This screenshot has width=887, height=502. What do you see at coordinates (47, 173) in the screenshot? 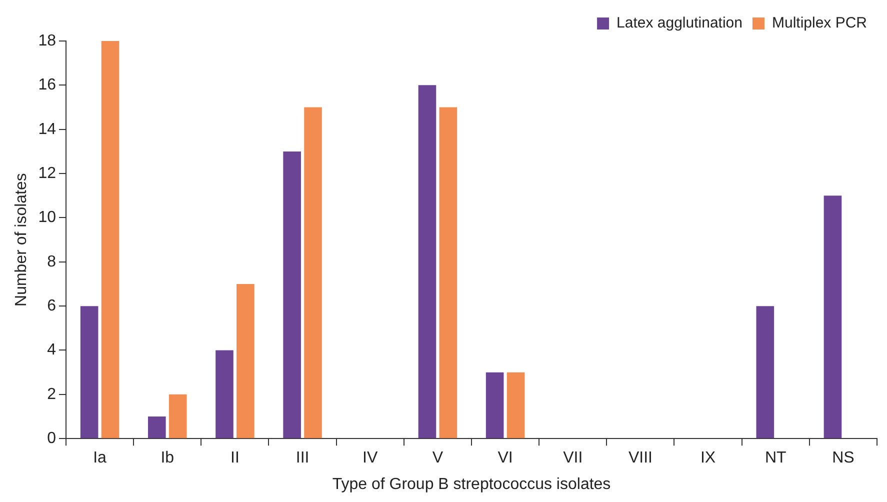
I see `y-tick-label: 12` at bounding box center [47, 173].